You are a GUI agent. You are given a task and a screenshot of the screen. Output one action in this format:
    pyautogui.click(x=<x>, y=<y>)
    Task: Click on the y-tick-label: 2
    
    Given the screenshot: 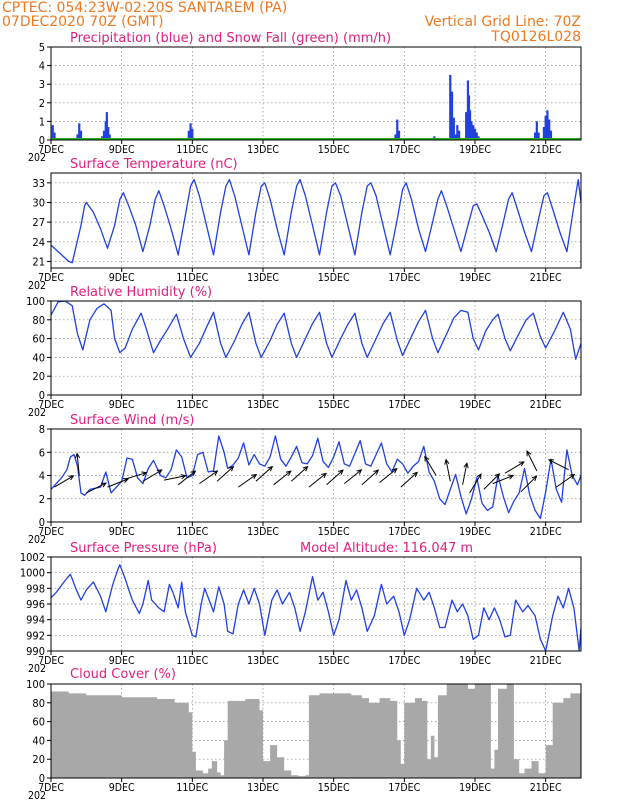 What is the action you would take?
    pyautogui.click(x=42, y=499)
    